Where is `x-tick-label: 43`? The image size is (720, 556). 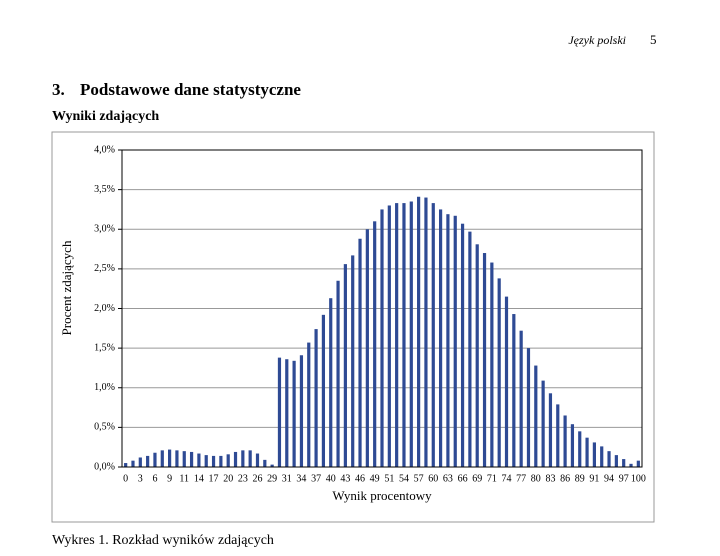
x-tick-label: 43 is located at coordinates (345, 478).